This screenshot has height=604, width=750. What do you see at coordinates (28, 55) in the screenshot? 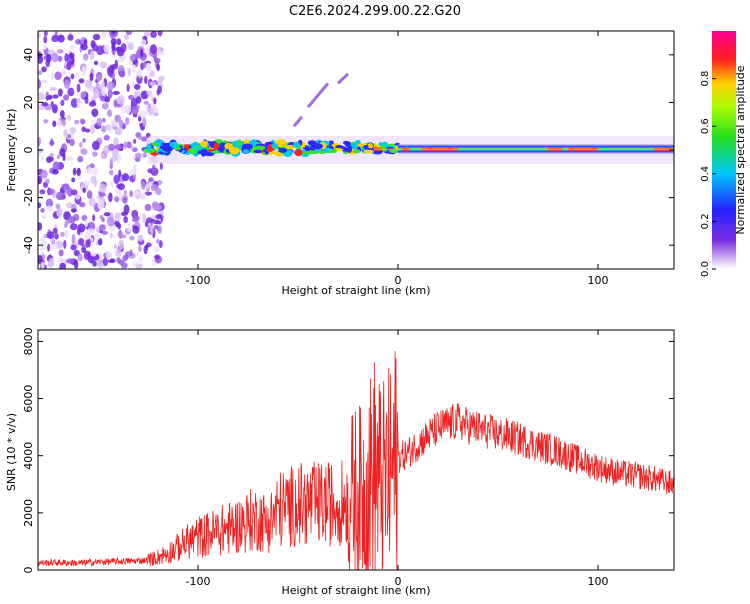
I see `spectrogram-y-tick-label: 40` at bounding box center [28, 55].